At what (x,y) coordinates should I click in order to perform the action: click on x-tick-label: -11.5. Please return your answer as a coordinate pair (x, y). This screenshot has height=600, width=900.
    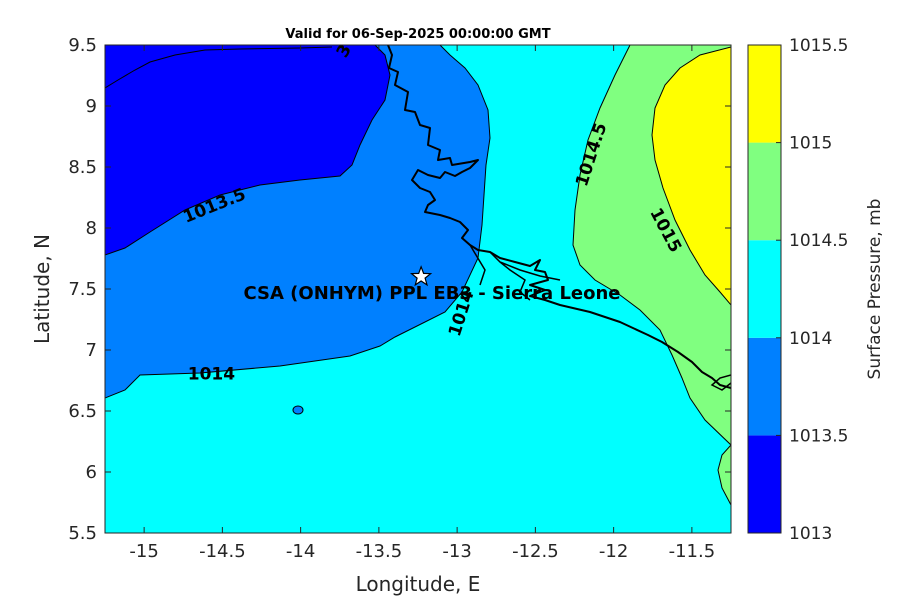
    Looking at the image, I should click on (692, 551).